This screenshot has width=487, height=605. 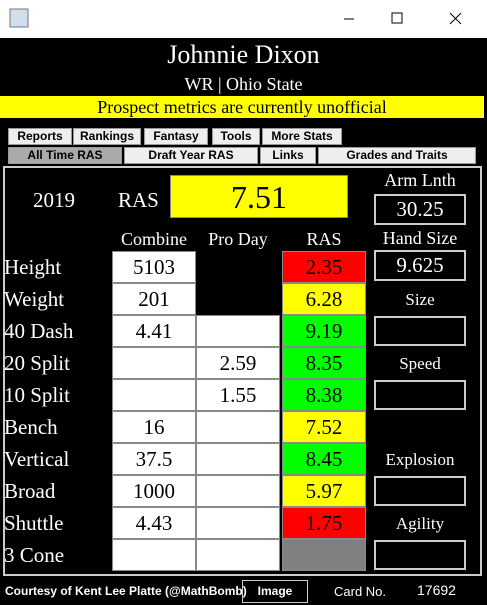 I want to click on hand-size: 9.625, so click(x=420, y=265).